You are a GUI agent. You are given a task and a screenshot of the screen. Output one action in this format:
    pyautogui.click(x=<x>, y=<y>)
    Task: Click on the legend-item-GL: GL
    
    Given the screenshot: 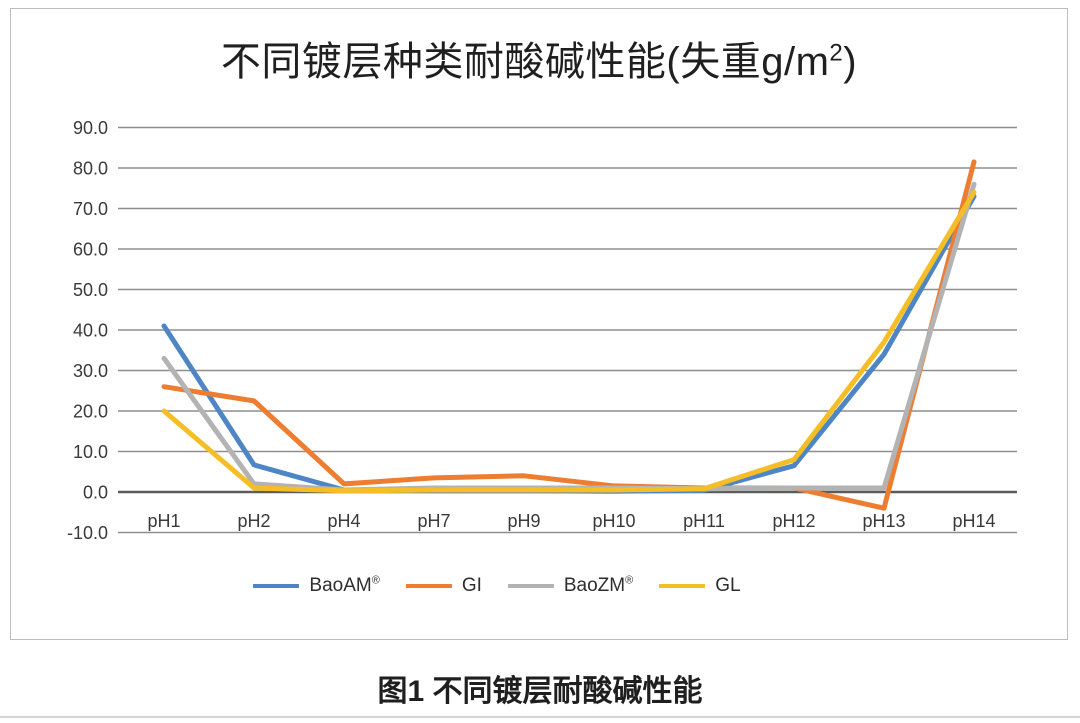 What is the action you would take?
    pyautogui.click(x=700, y=586)
    